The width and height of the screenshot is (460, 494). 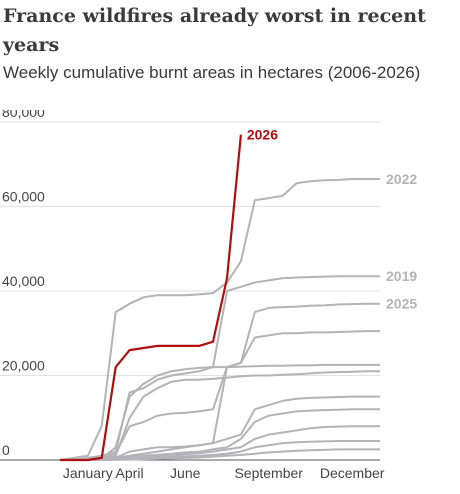 What do you see at coordinates (352, 473) in the screenshot?
I see `x-tick-label: December` at bounding box center [352, 473].